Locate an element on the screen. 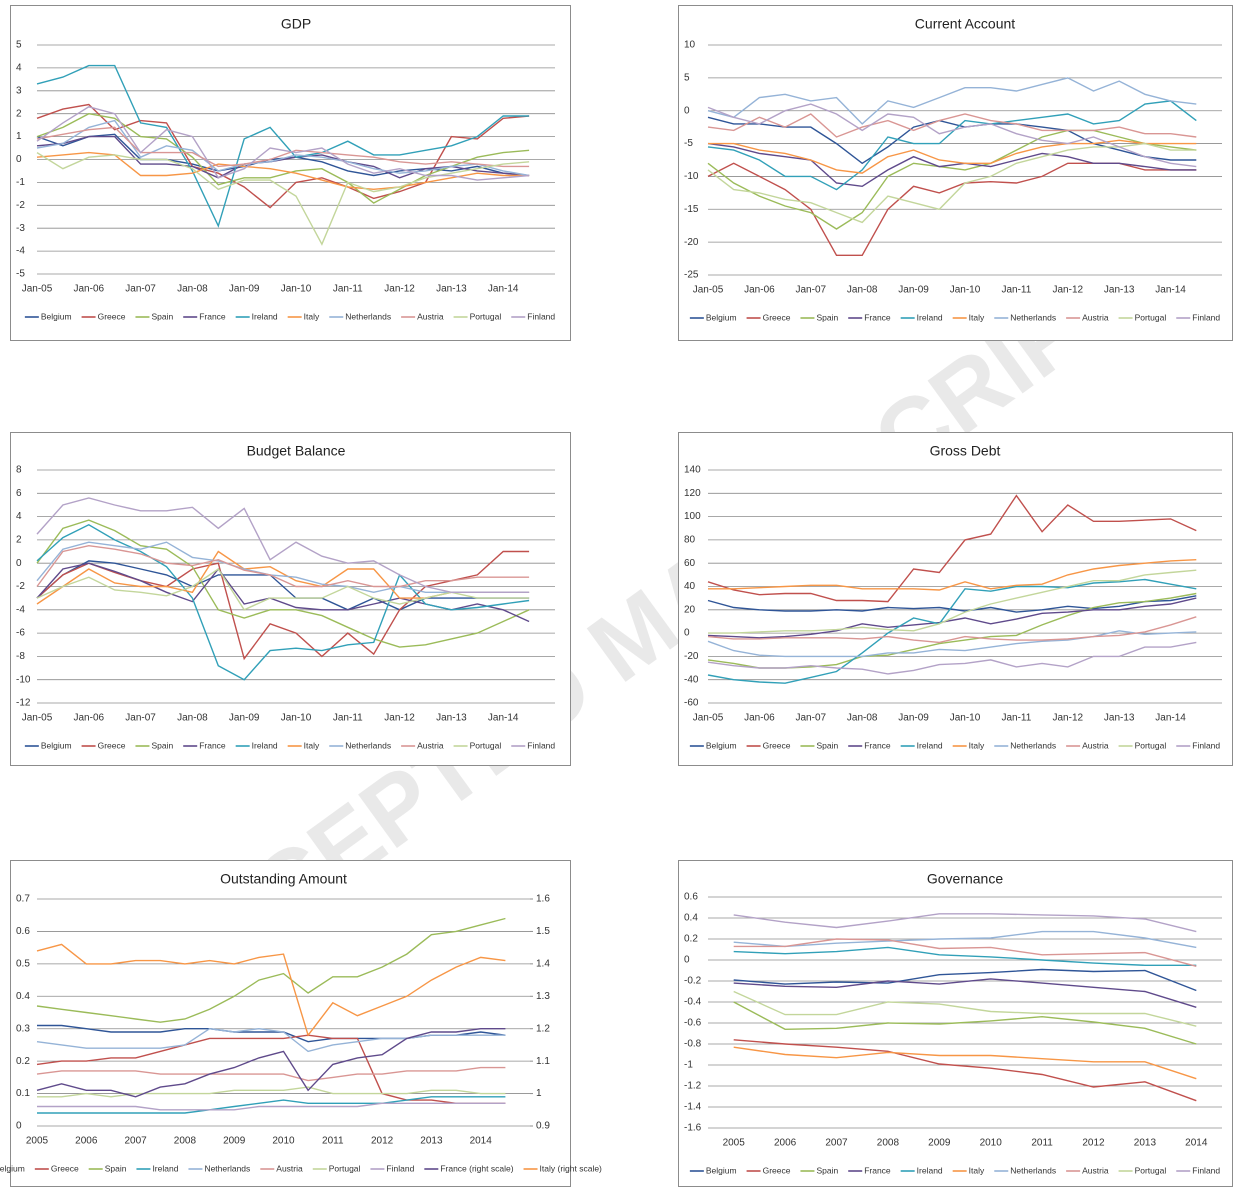  x-tick-label: 2007 is located at coordinates (135, 1141).